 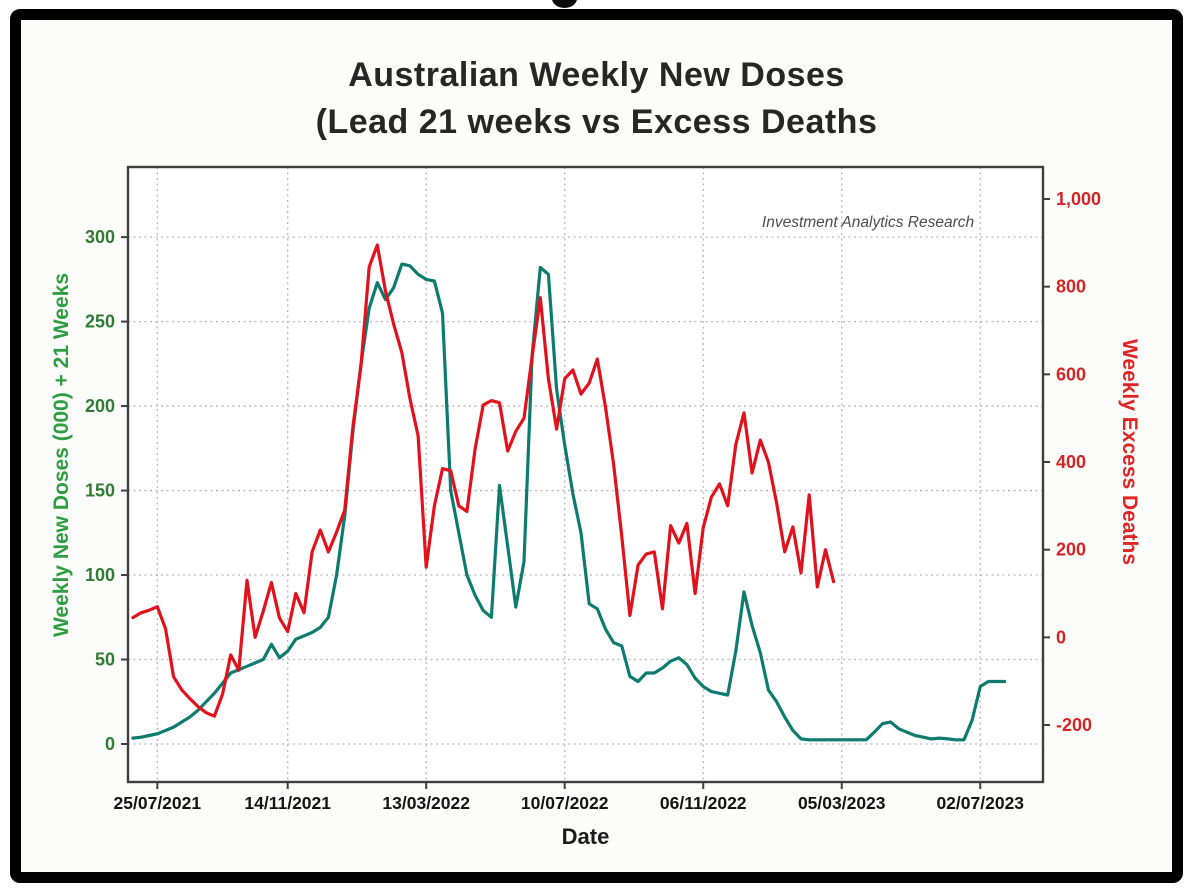 I want to click on x-axis-title: Date, so click(x=585, y=836).